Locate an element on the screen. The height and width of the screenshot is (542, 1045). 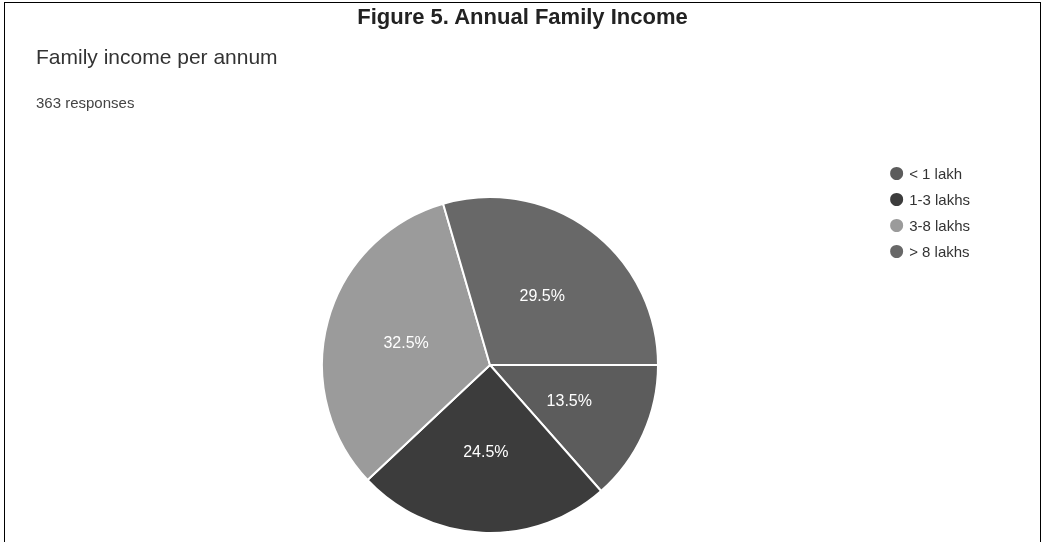
legend-label: > 8 lakhs is located at coordinates (939, 251).